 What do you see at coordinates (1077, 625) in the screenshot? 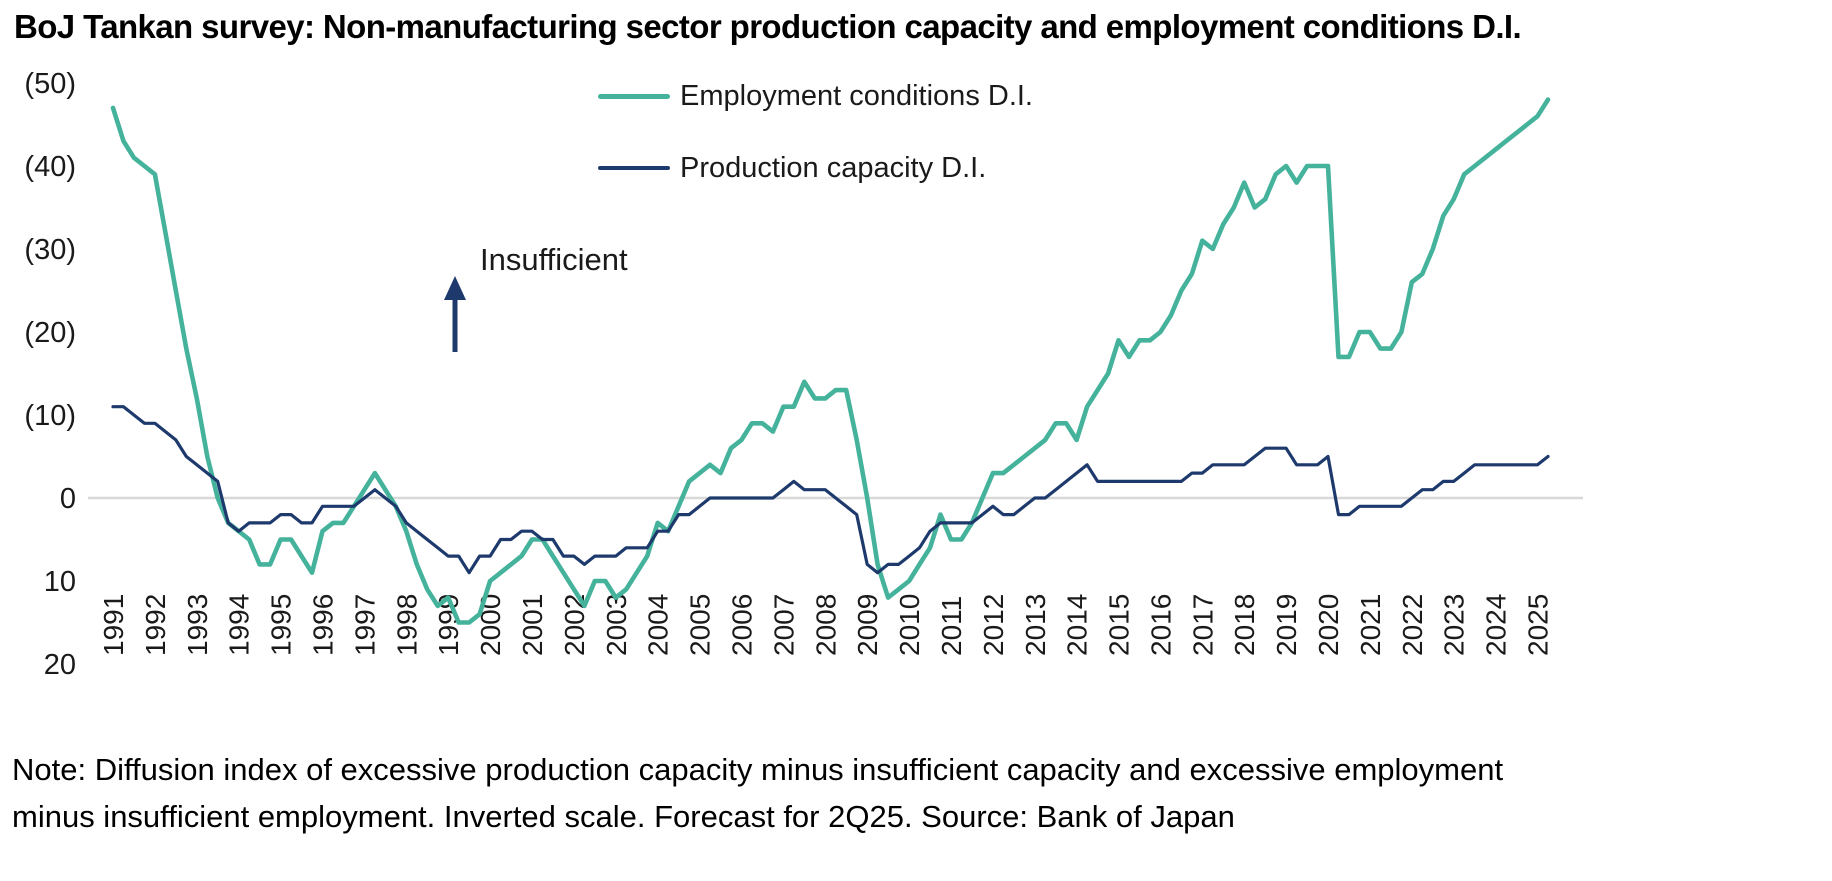
I see `x-axis-year-label: 2014` at bounding box center [1077, 625].